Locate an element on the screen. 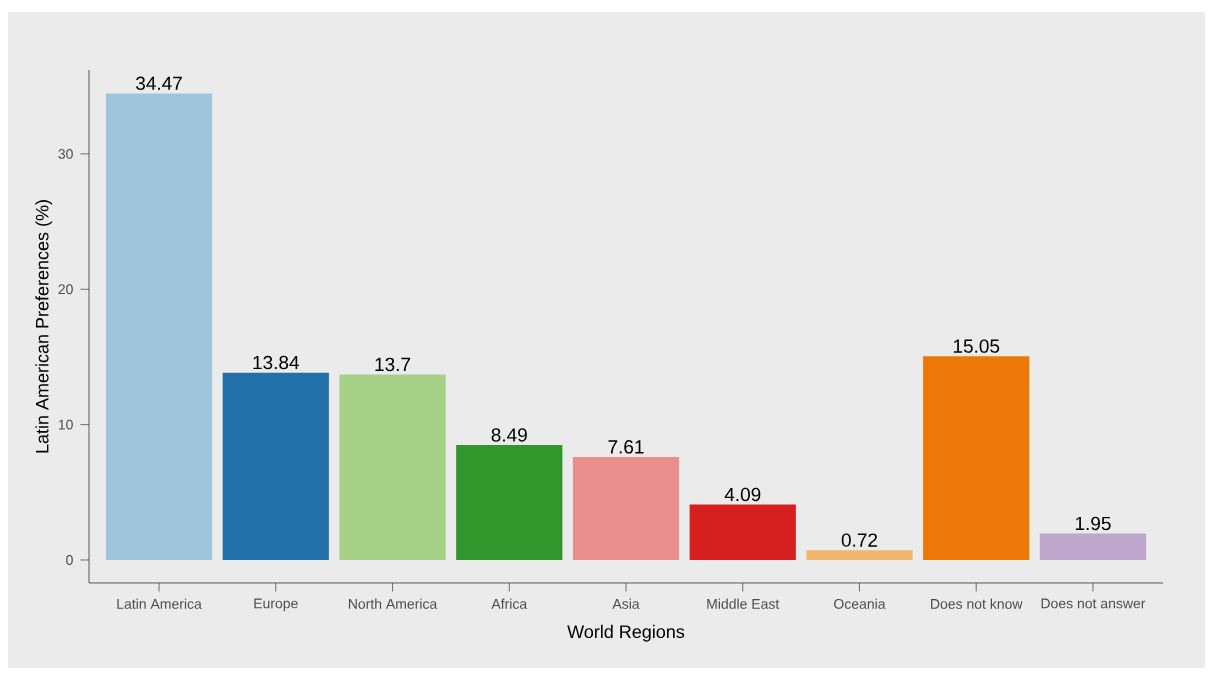 The width and height of the screenshot is (1212, 678). y-tick-label: 10 is located at coordinates (65, 424).